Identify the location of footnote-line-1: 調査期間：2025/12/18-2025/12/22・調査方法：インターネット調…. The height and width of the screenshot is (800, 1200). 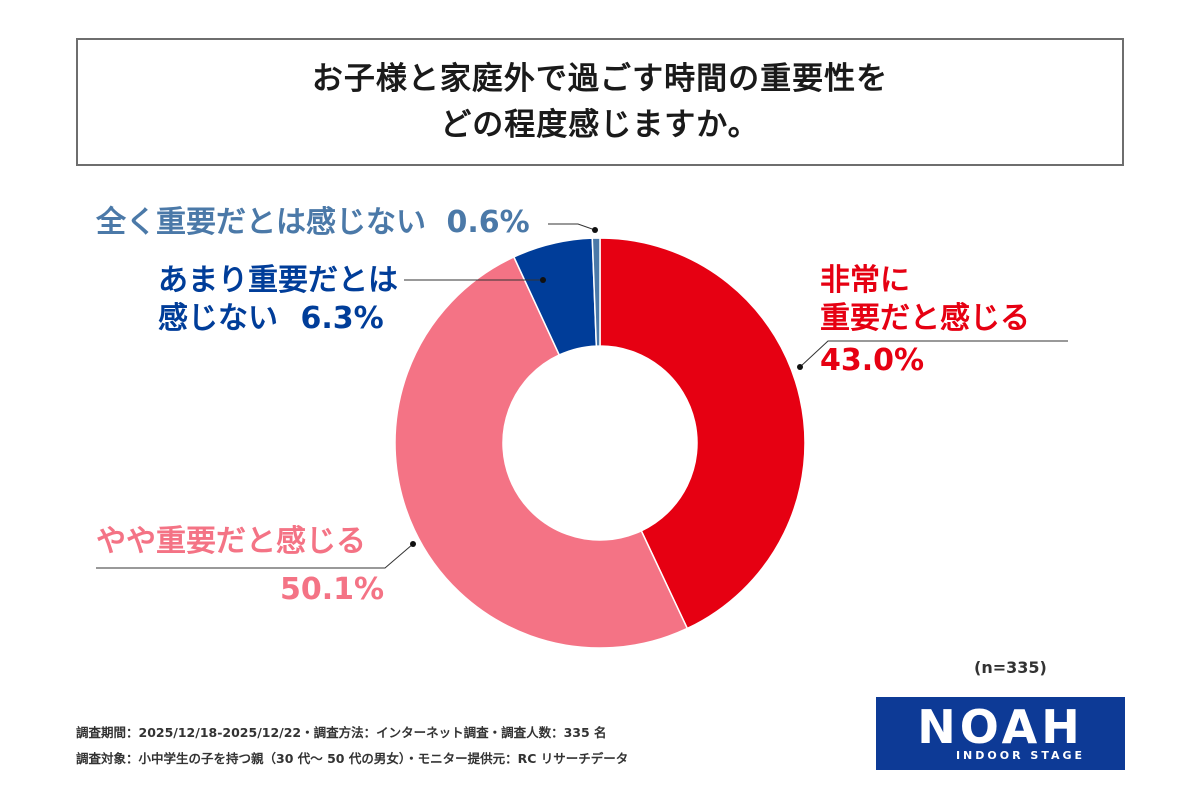
(341, 732).